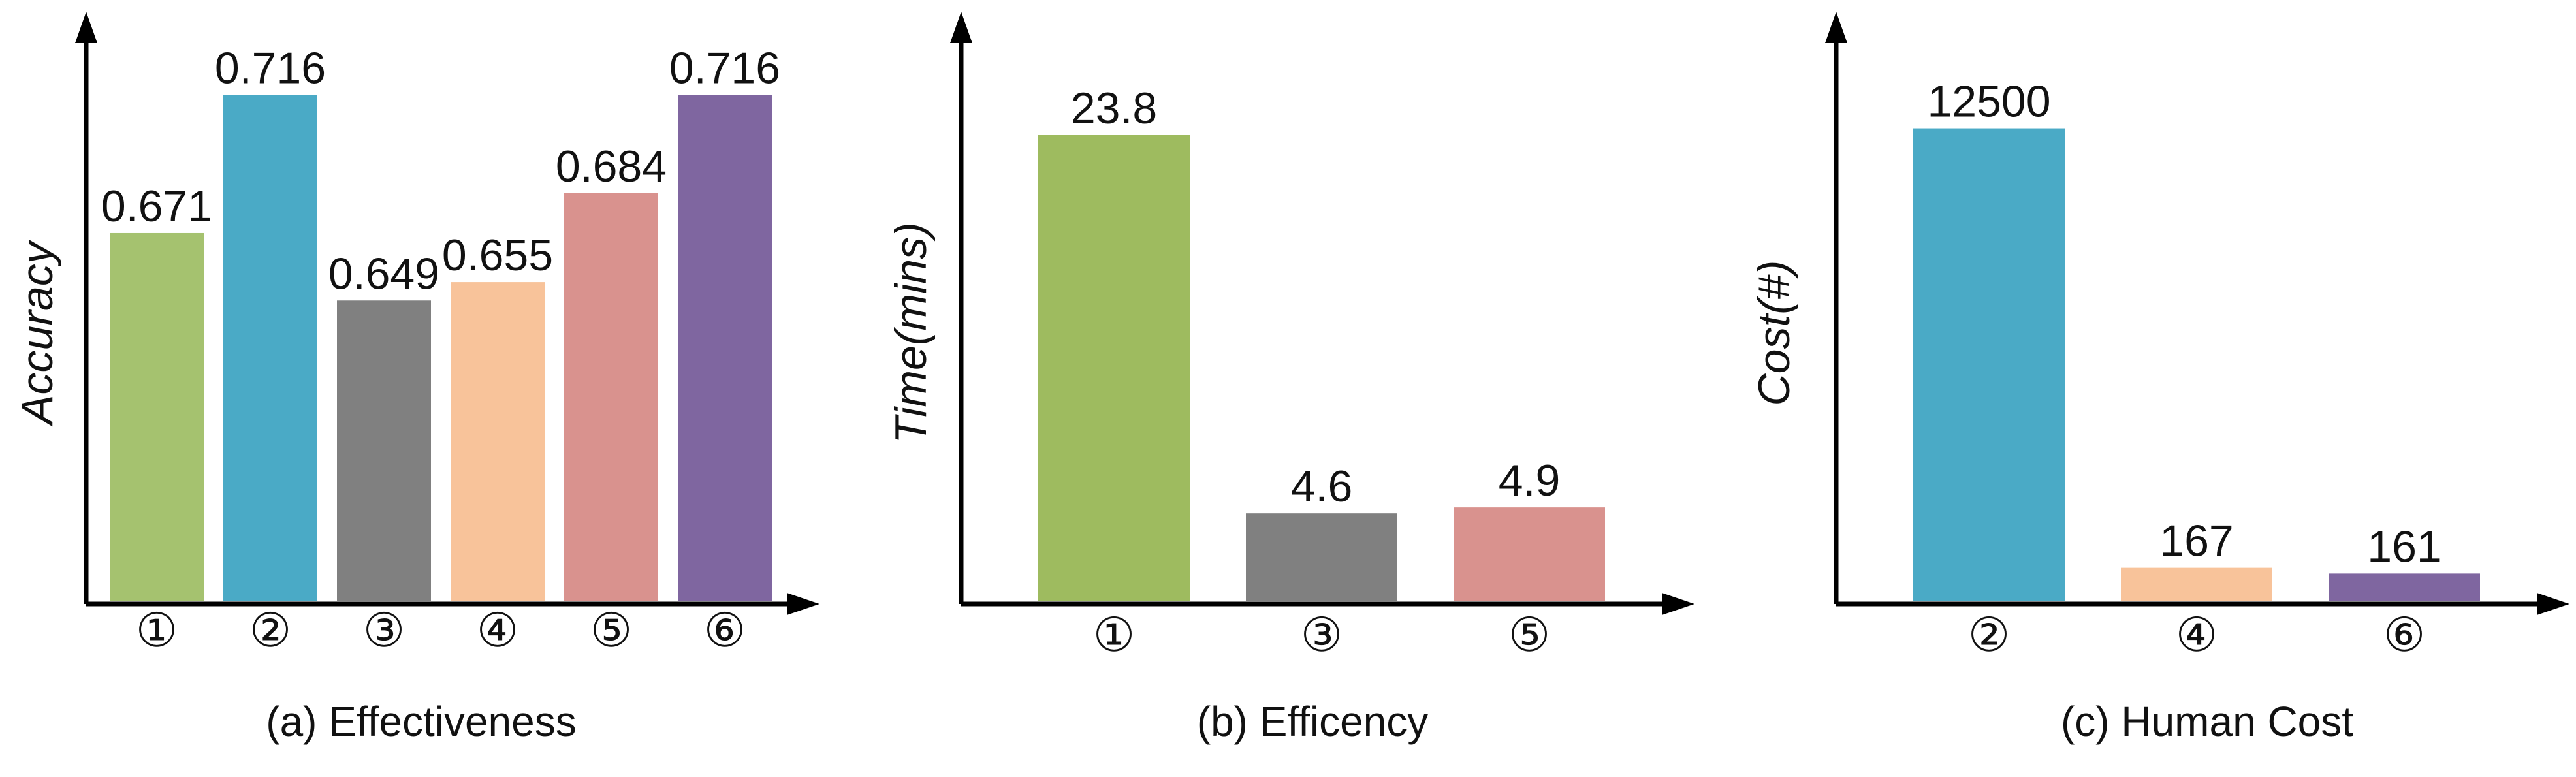  I want to click on panel-caption: (a) Effectiveness, so click(421, 721).